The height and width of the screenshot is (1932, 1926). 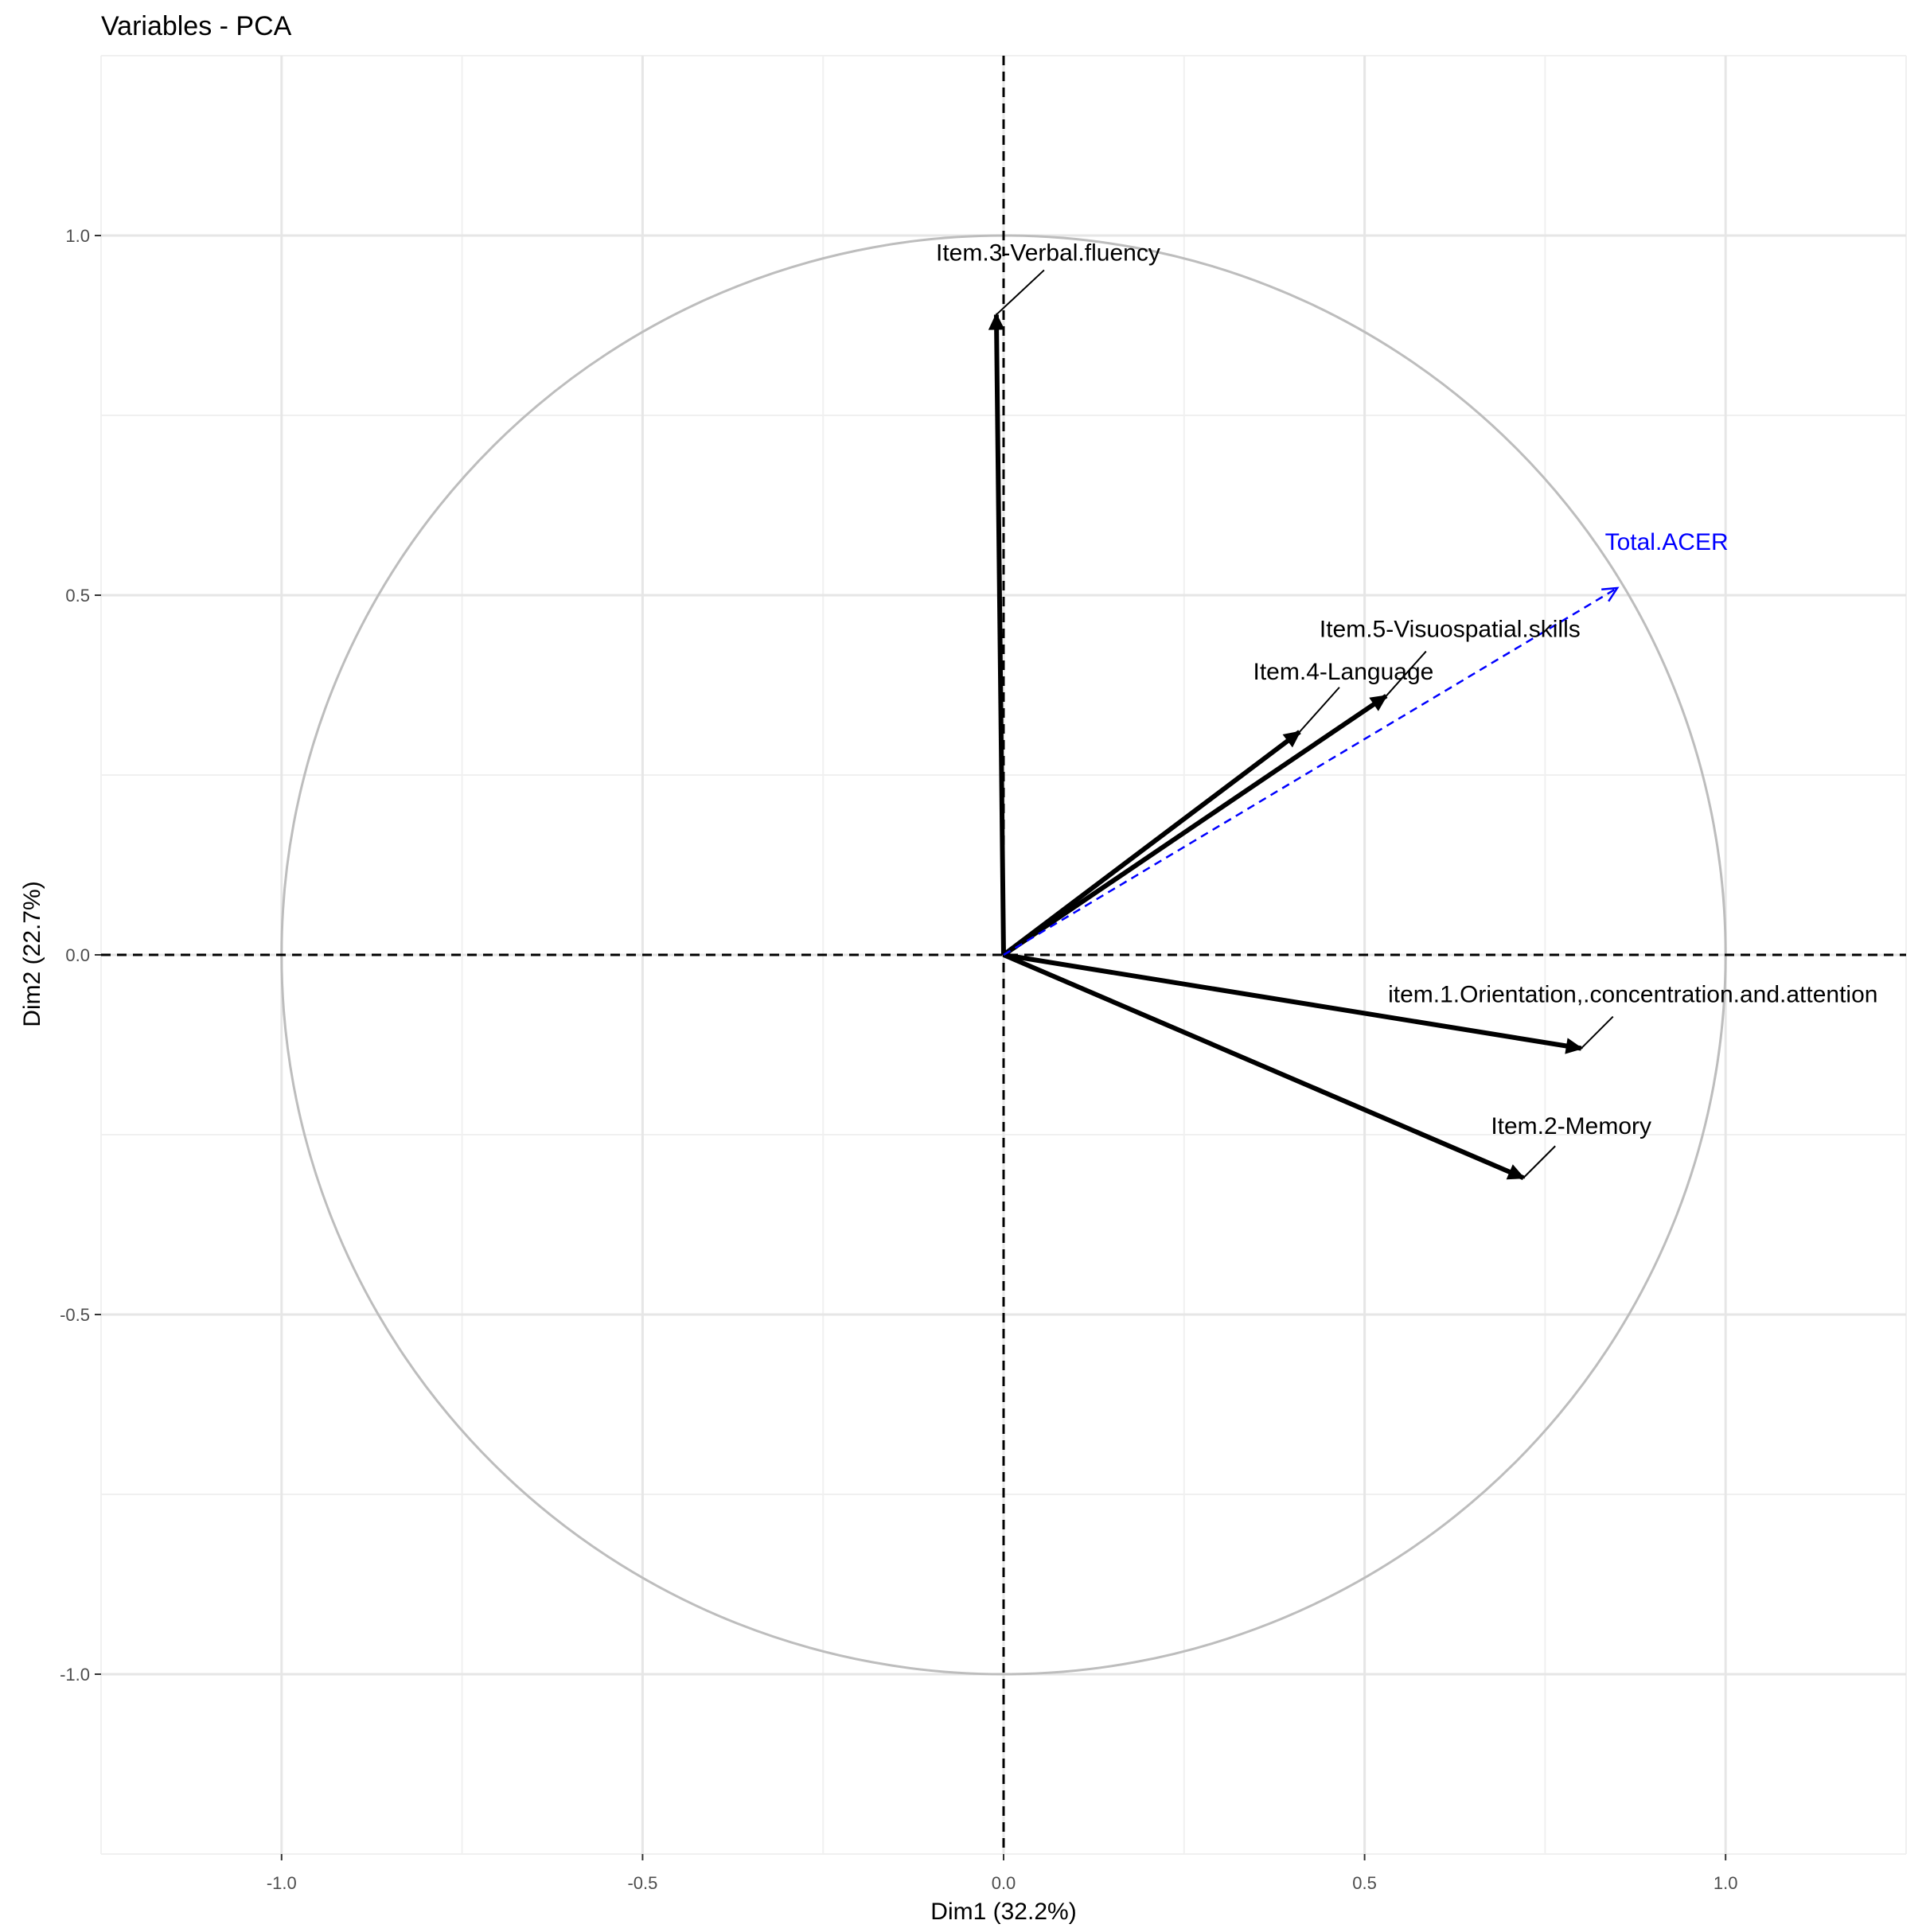 What do you see at coordinates (1003, 1912) in the screenshot?
I see `x-axis-title: Dim1 (32.2%)` at bounding box center [1003, 1912].